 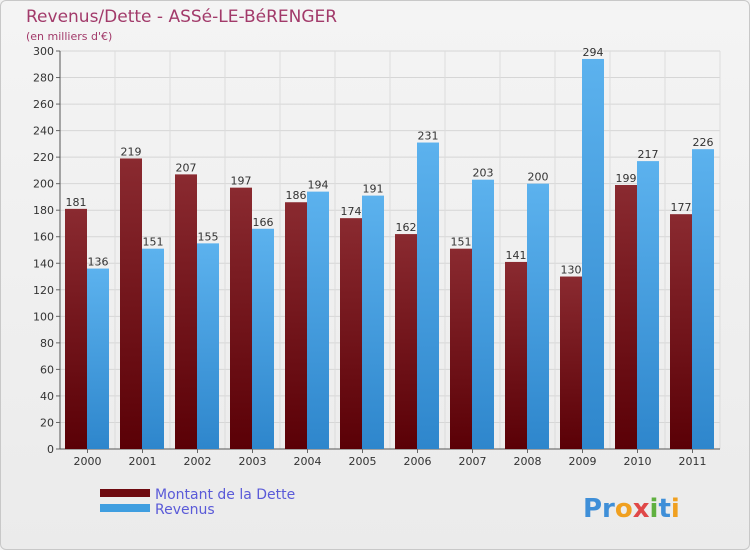 What do you see at coordinates (125, 508) in the screenshot?
I see `legend-swatch-revenus` at bounding box center [125, 508].